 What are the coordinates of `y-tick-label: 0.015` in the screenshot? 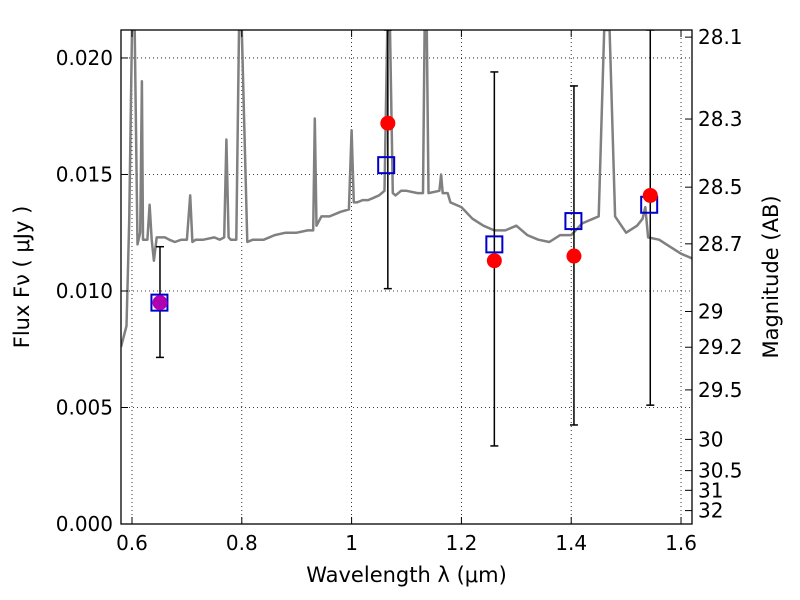 It's located at (84, 174).